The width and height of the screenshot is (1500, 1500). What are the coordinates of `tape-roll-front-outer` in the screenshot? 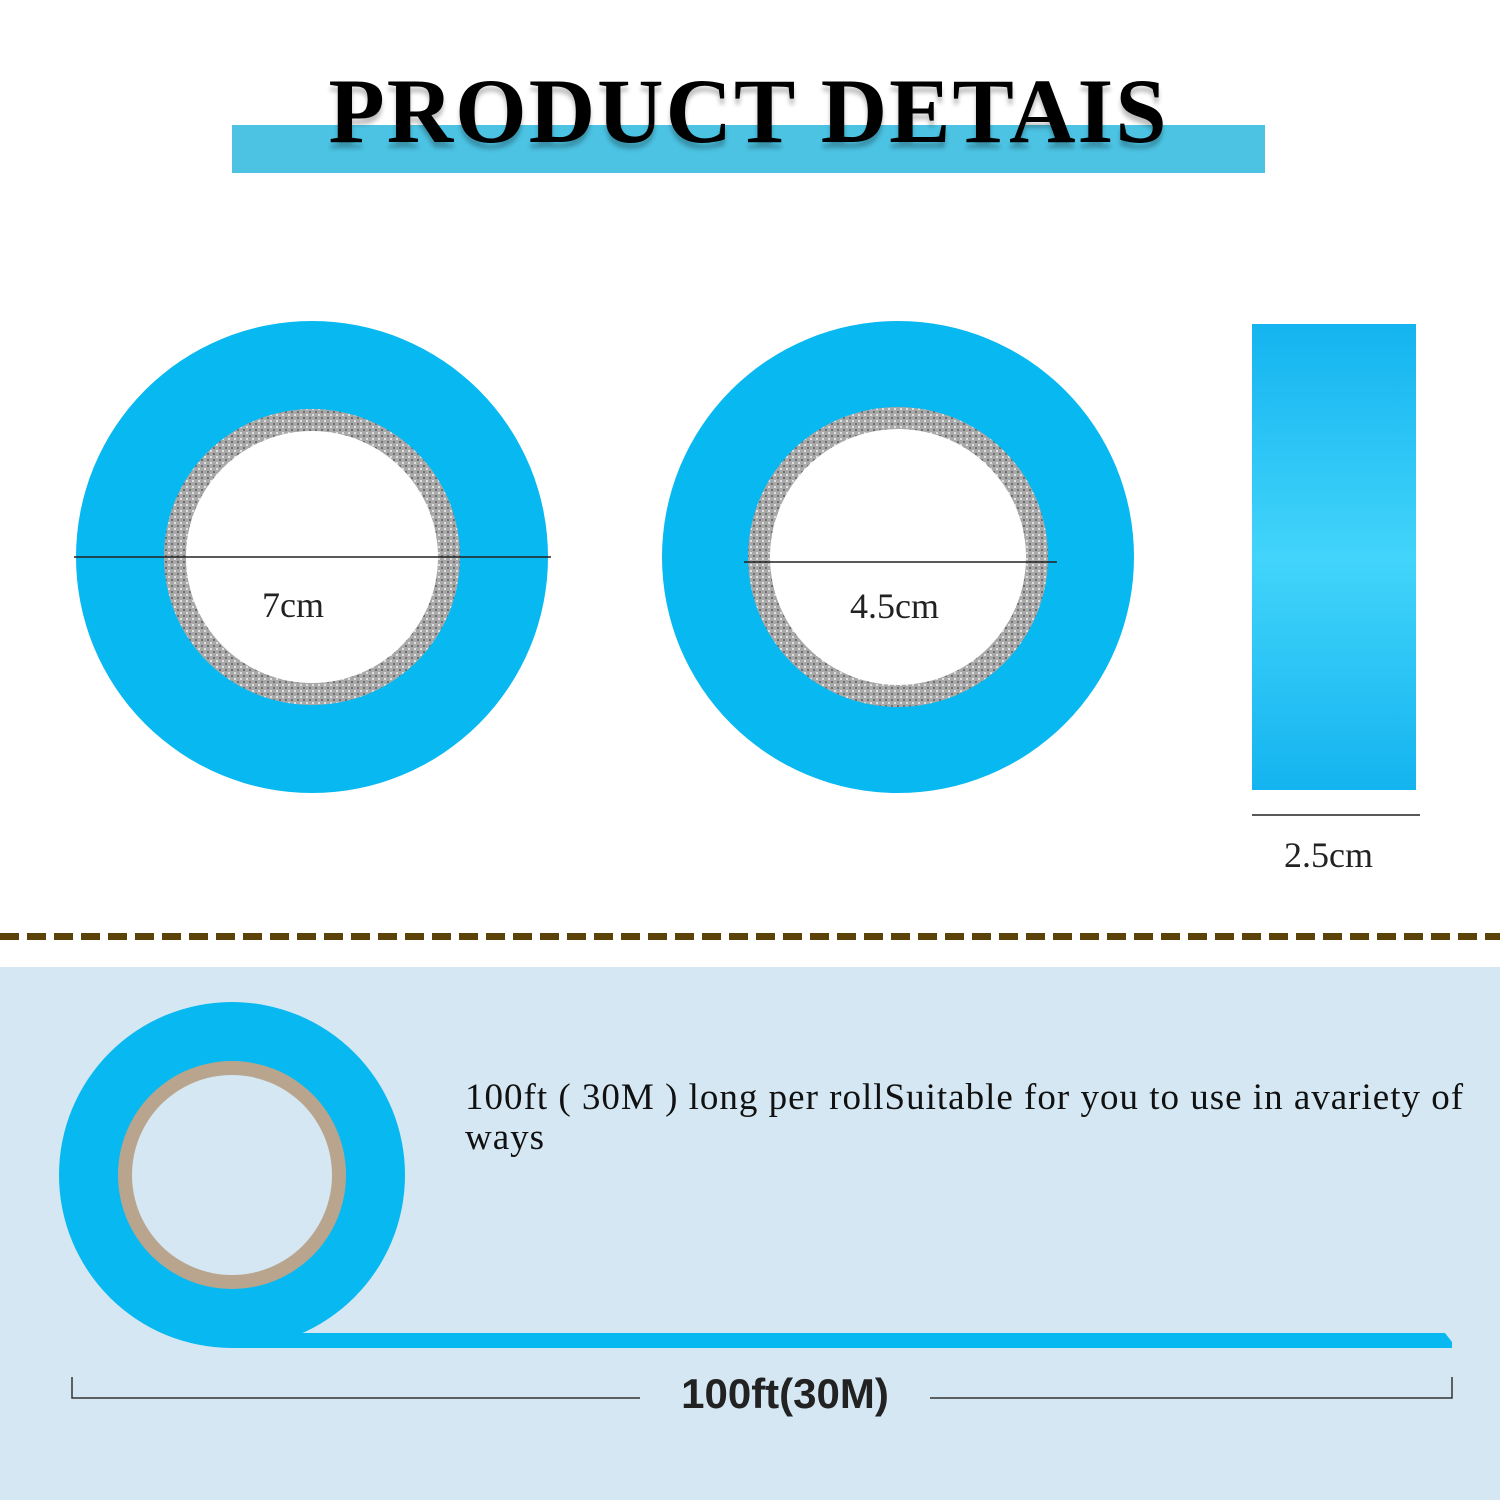 It's located at (312, 557).